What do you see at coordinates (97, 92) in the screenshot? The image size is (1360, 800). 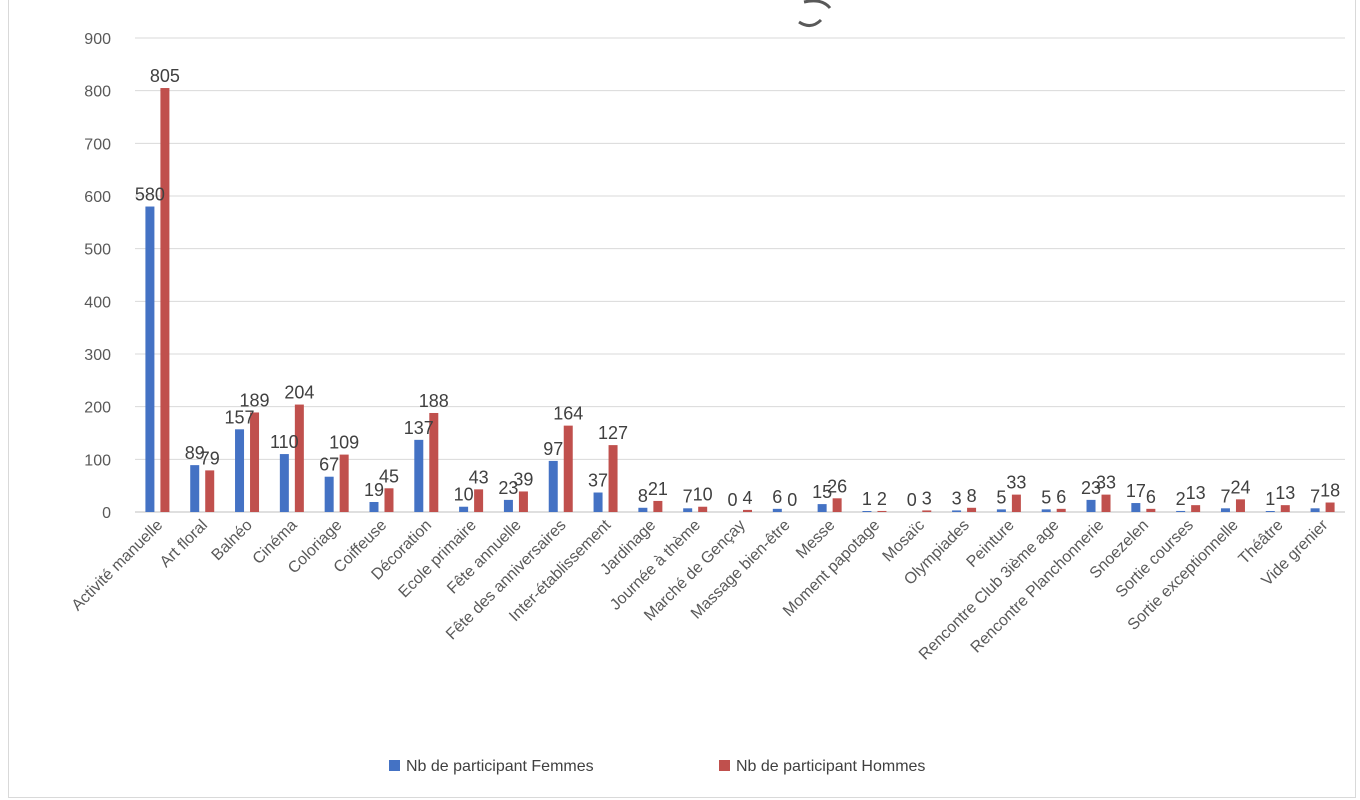 I see `y-tick-label: 800` at bounding box center [97, 92].